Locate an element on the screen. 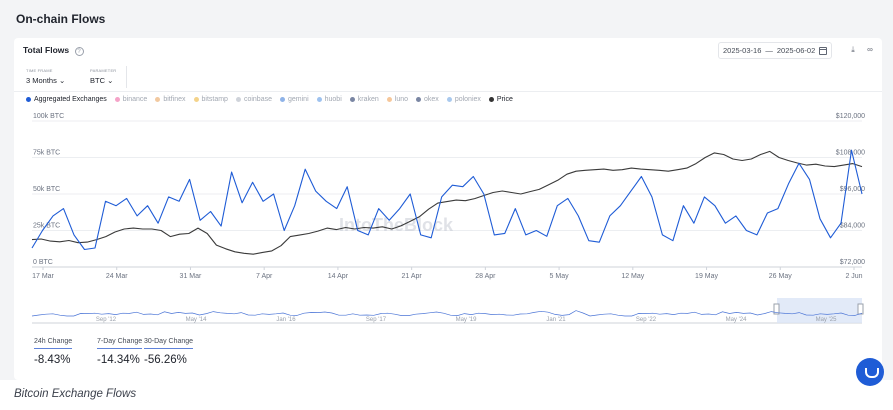 This screenshot has width=893, height=410. info-icon: ? is located at coordinates (79, 51).